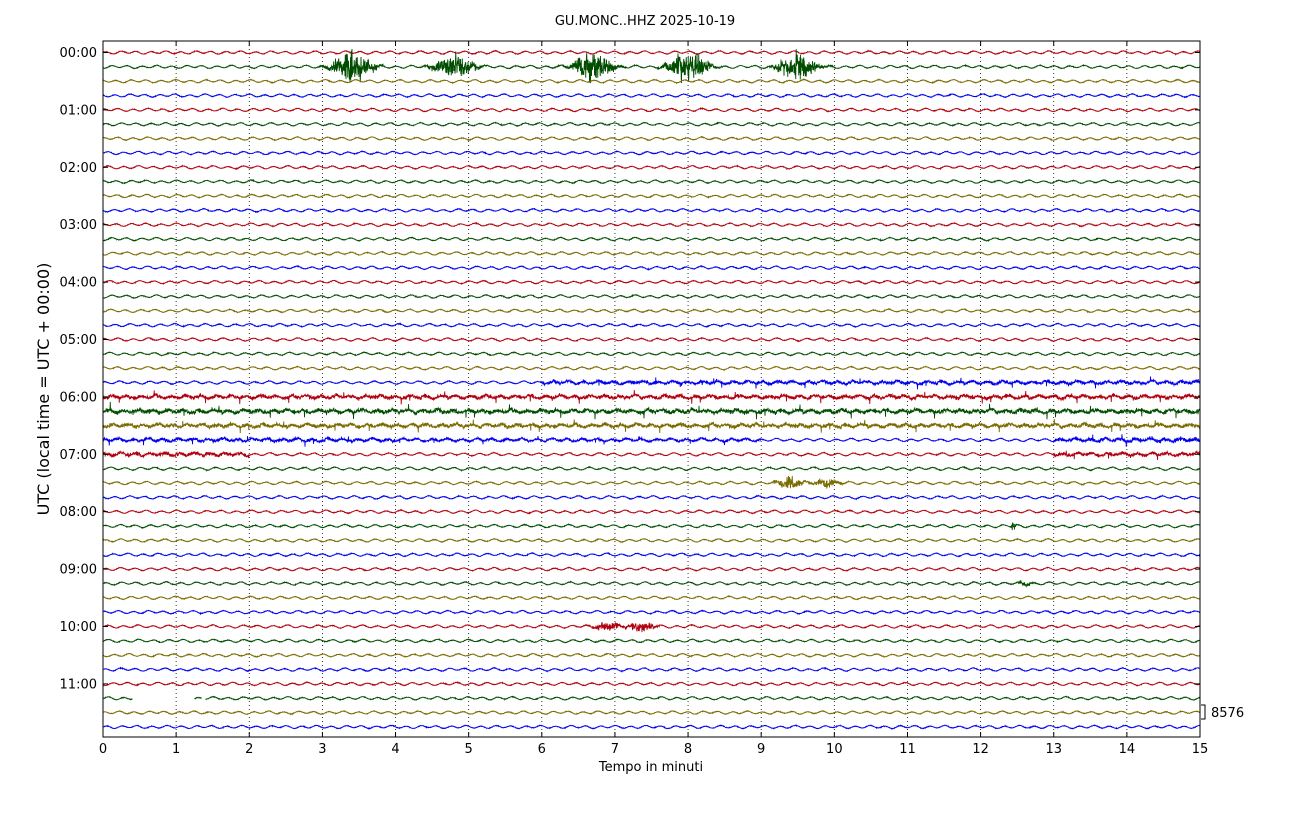 This screenshot has height=819, width=1290. Describe the element at coordinates (78, 684) in the screenshot. I see `y-tick-label: 11:00` at that location.